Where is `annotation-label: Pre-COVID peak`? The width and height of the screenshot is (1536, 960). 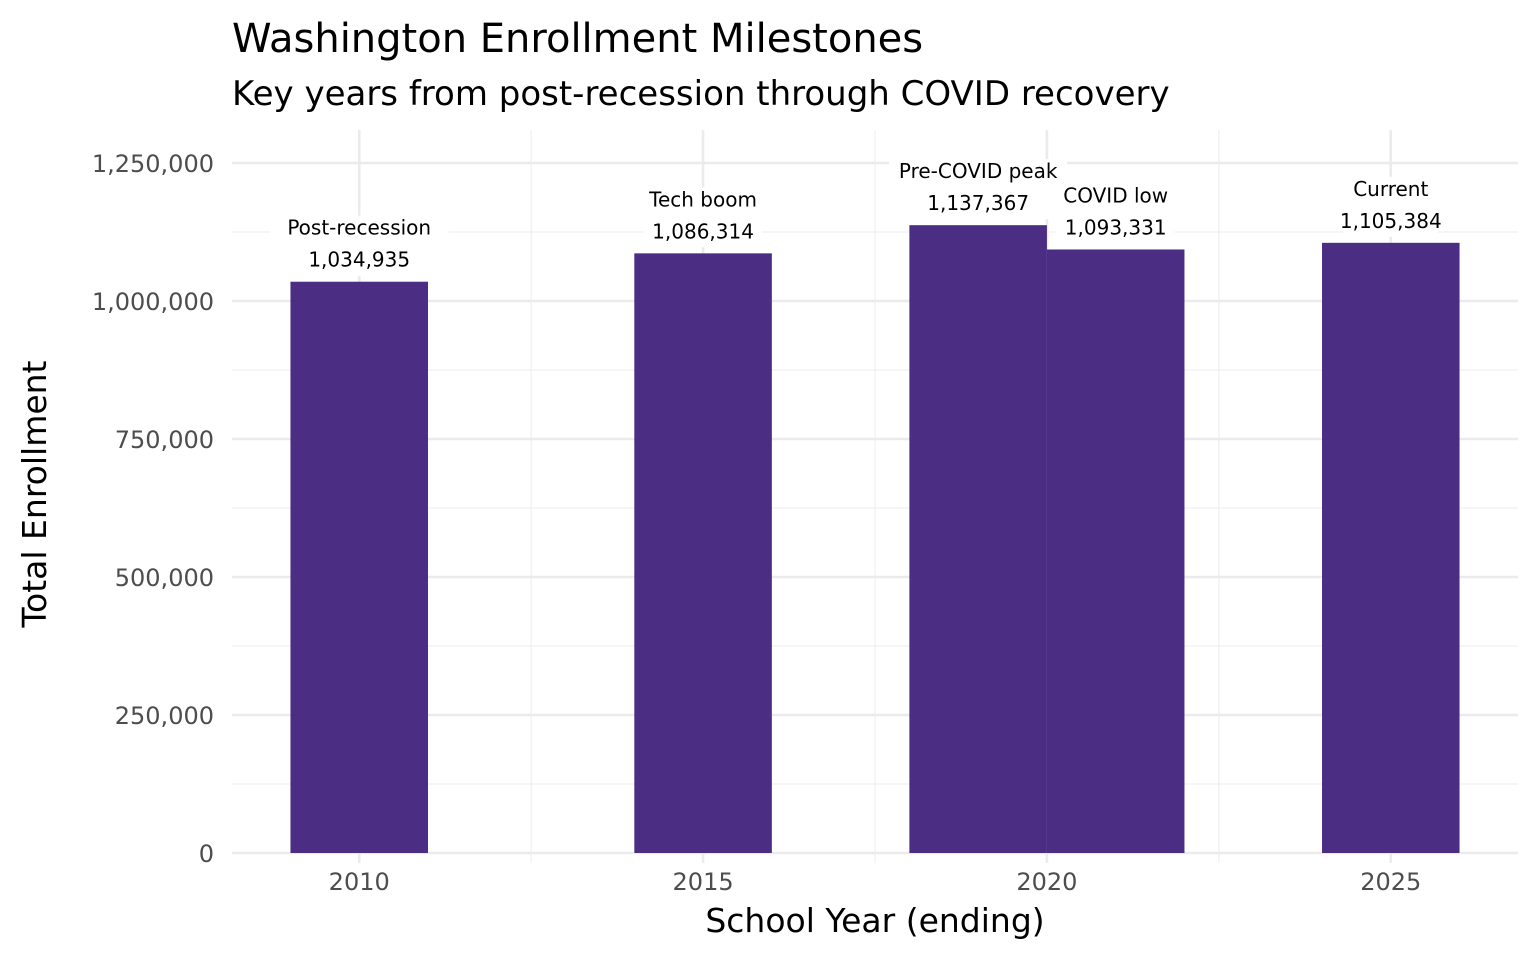 annotation-label: Pre-COVID peak is located at coordinates (978, 171).